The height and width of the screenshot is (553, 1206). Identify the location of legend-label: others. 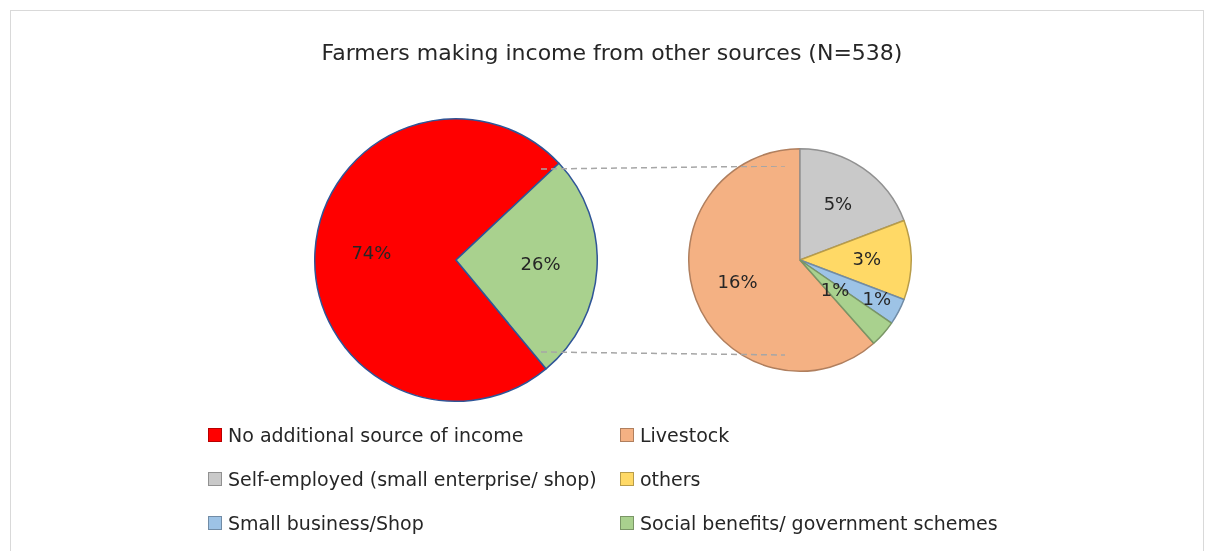
(670, 479).